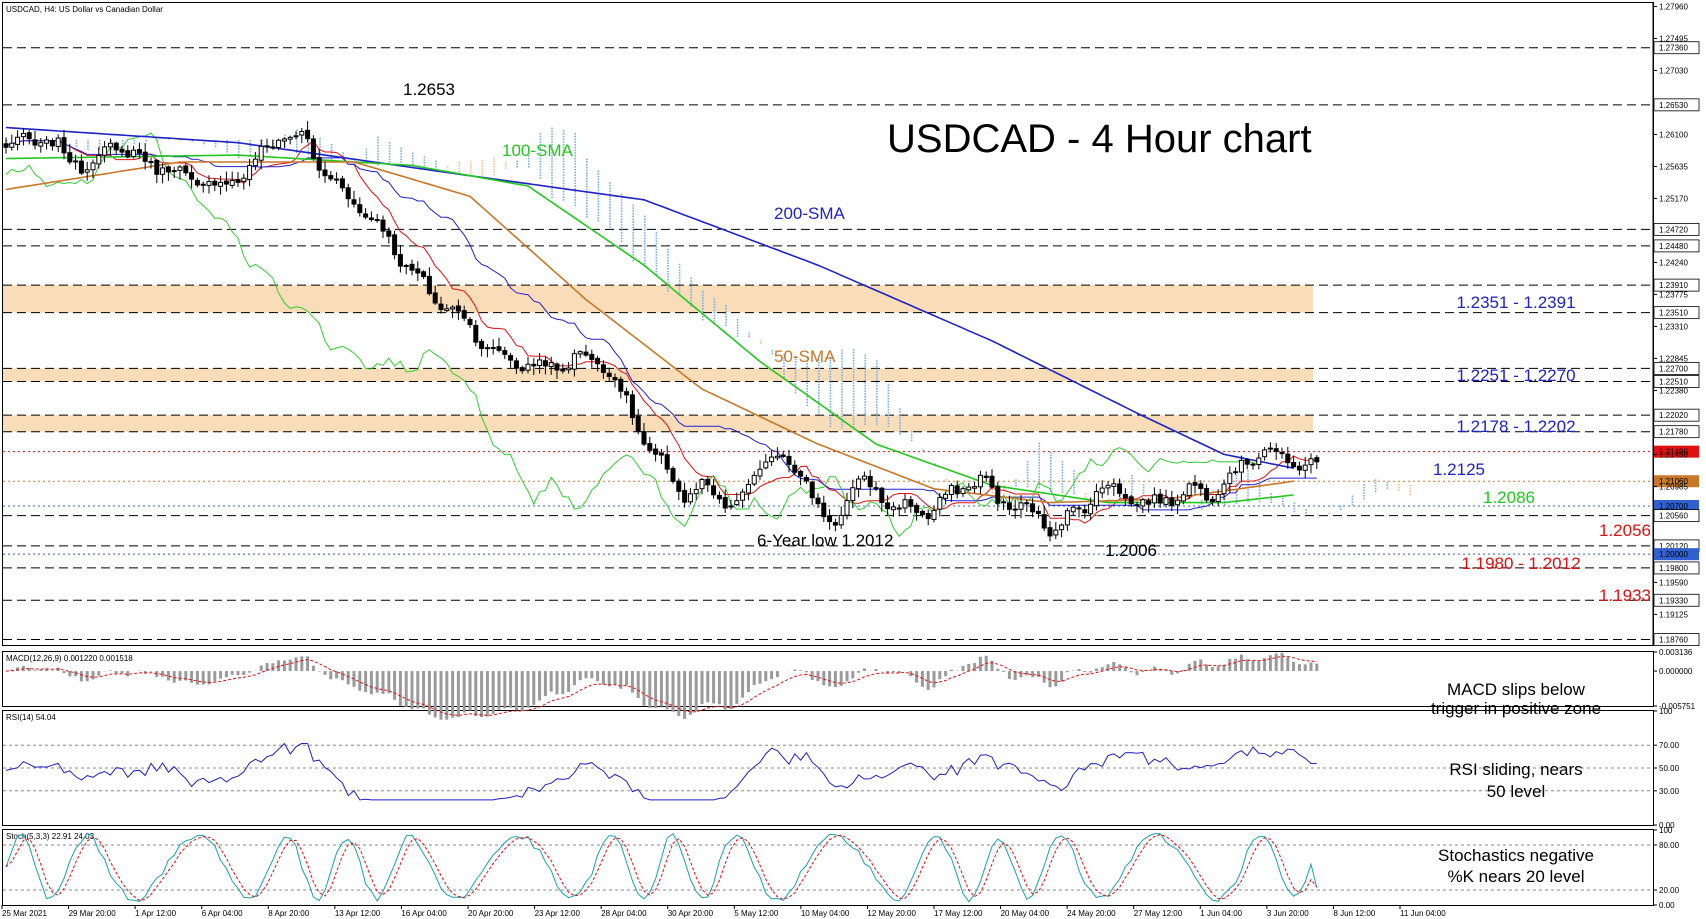 This screenshot has height=919, width=1706. What do you see at coordinates (1673, 381) in the screenshot?
I see `price-tick-label: 1.22510` at bounding box center [1673, 381].